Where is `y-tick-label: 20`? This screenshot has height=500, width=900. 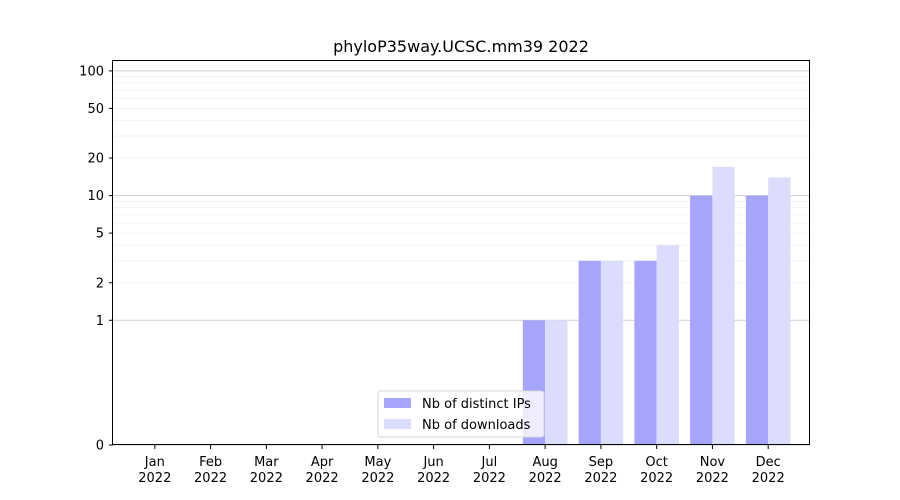
y-tick-label: 20 is located at coordinates (95, 159).